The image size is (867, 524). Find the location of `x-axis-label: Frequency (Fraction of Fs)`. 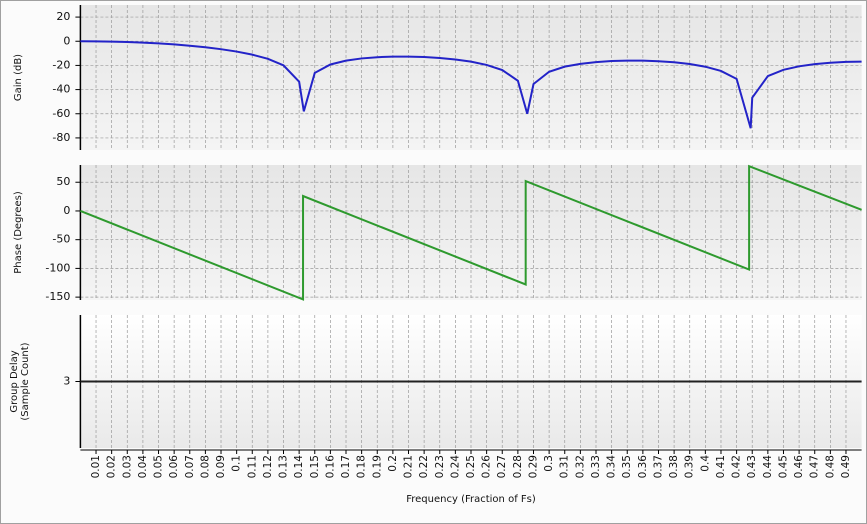

x-axis-label: Frequency (Fraction of Fs) is located at coordinates (471, 499).